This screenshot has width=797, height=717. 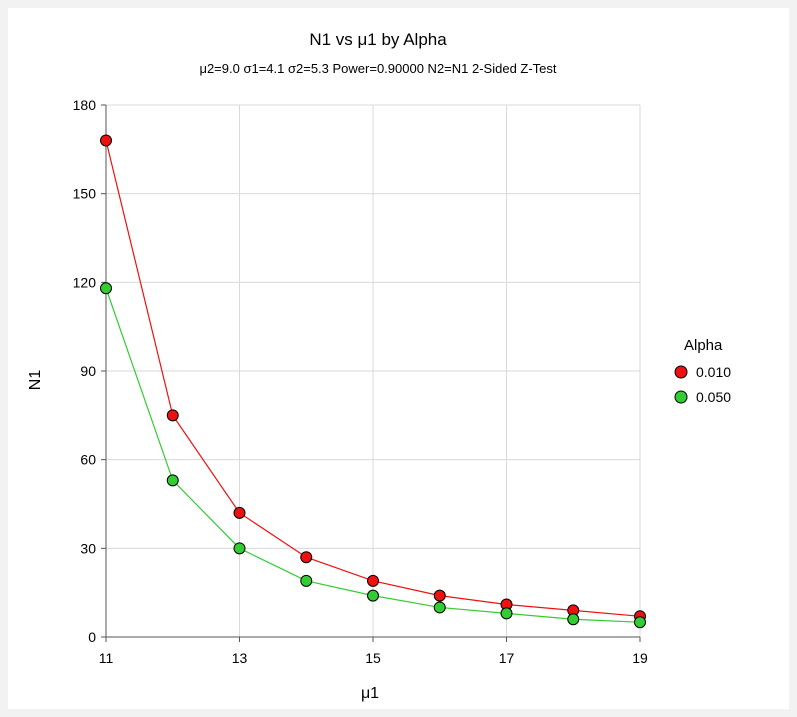 I want to click on legend-label: 0.050, so click(x=713, y=397).